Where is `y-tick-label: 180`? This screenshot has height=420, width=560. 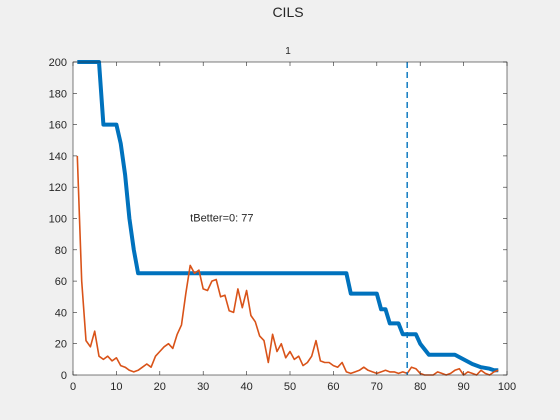 y-tick-label: 180 is located at coordinates (58, 94).